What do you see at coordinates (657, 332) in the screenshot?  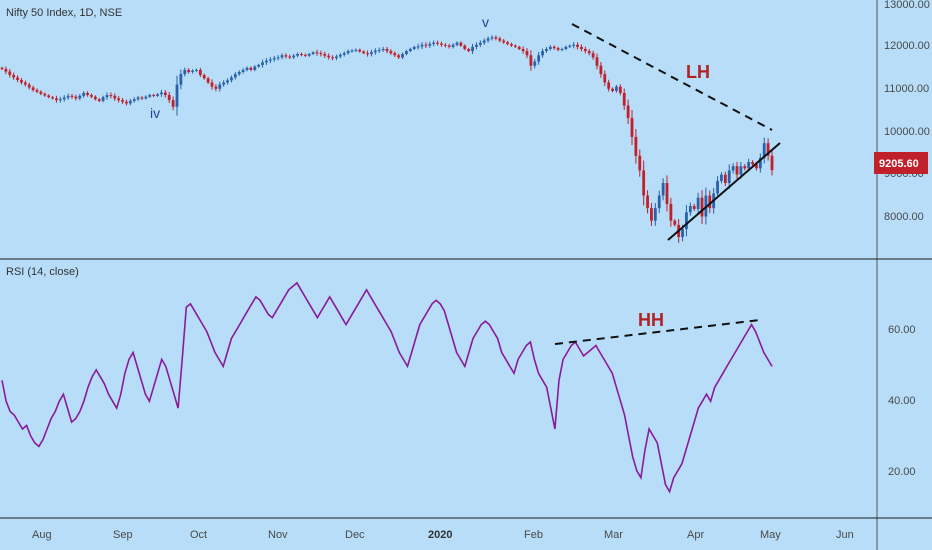 I see `higher-high-trendline` at bounding box center [657, 332].